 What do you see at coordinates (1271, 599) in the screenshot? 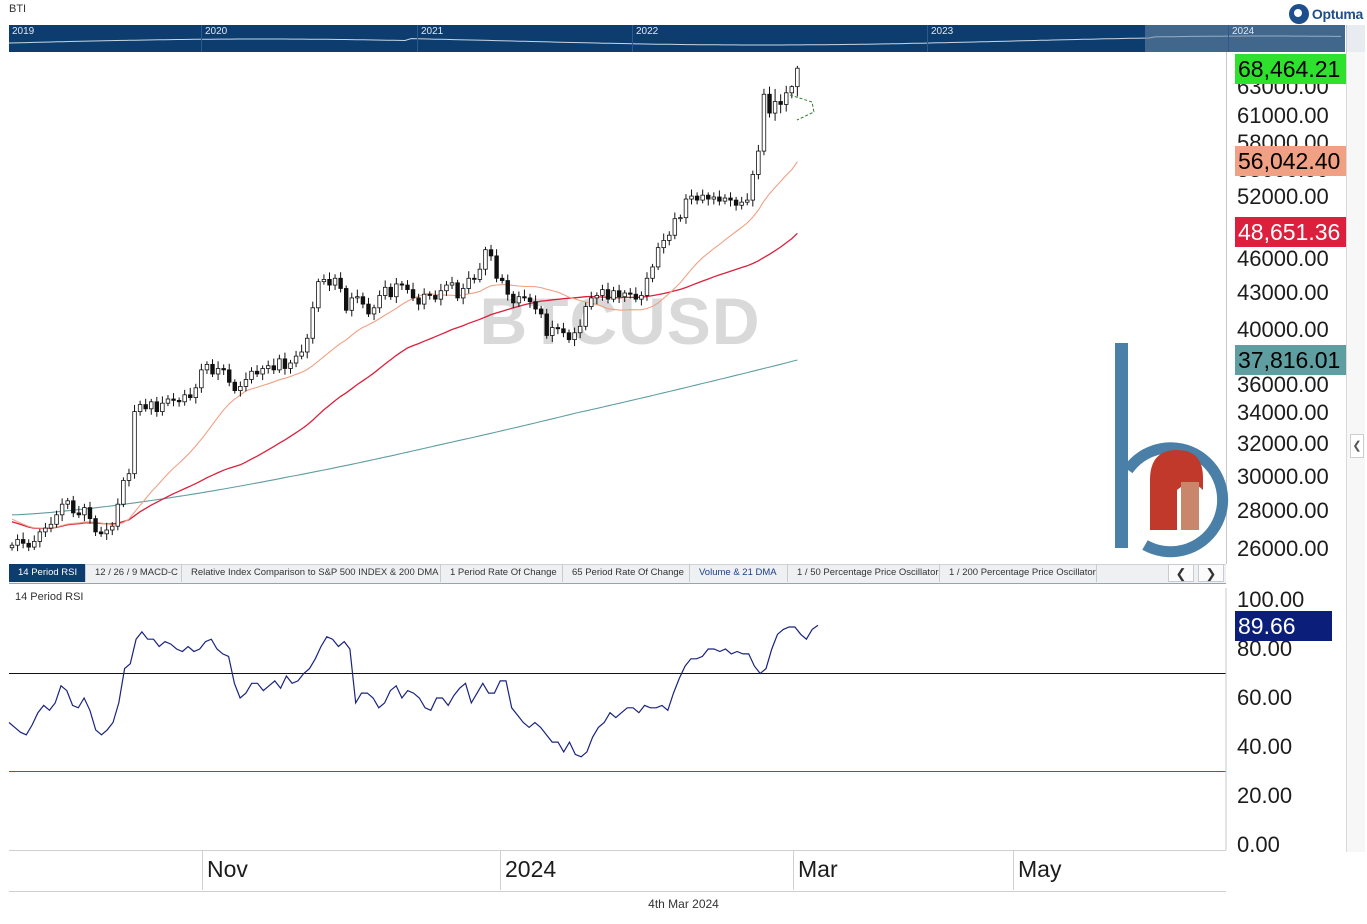
I see `rsi-axis-tick: 100.00` at bounding box center [1271, 599].